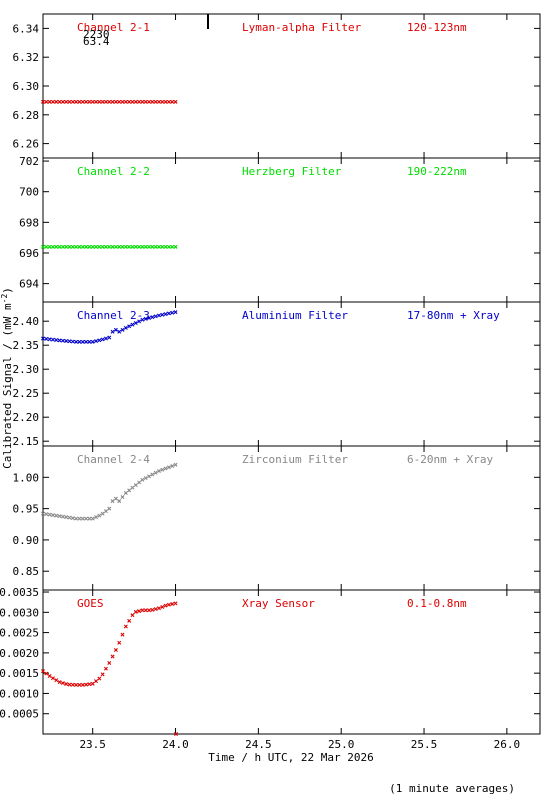  I want to click on y-axis-title-sup: -2, so click(4, 299).